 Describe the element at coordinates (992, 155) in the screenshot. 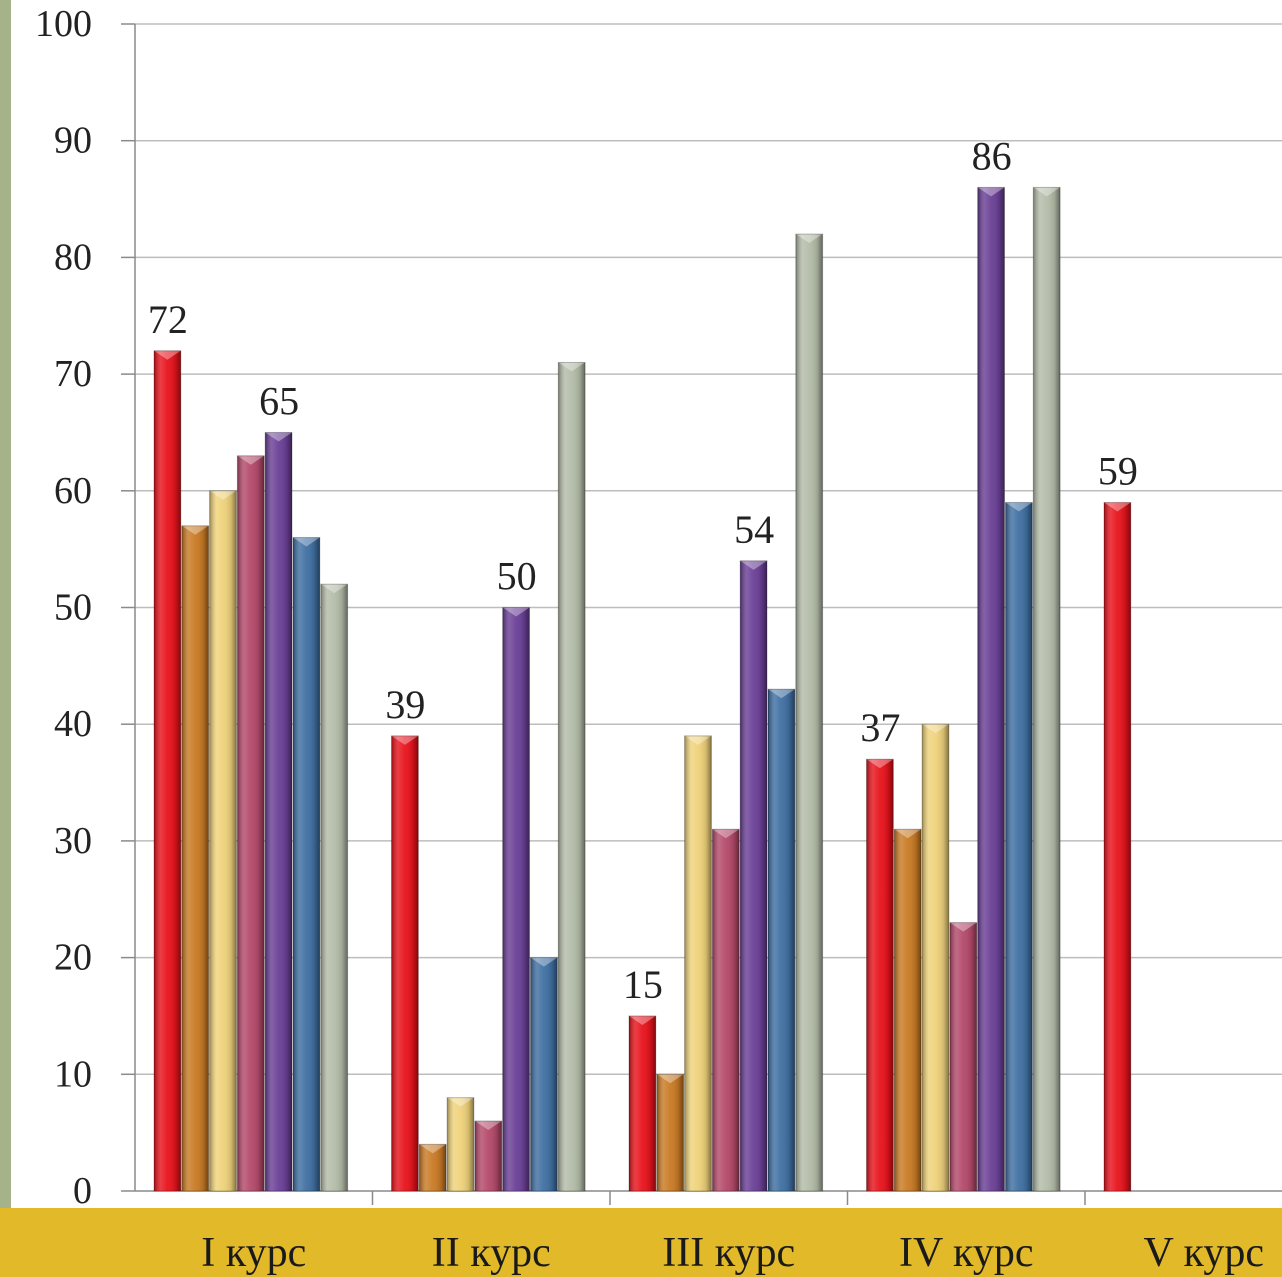

I see `data-label: 86` at that location.